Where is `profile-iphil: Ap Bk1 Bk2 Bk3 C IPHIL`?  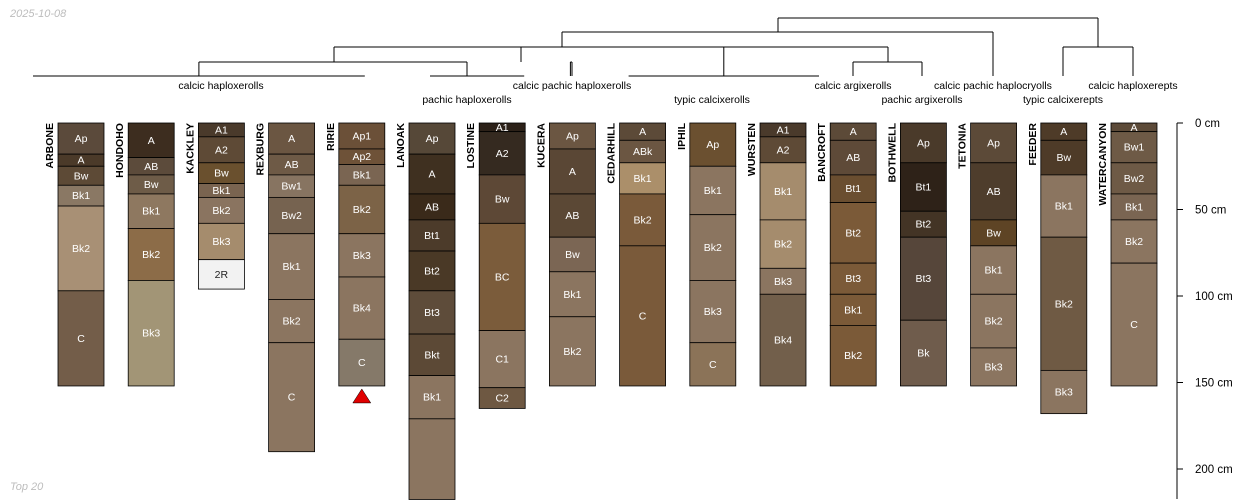
profile-iphil: Ap Bk1 Bk2 Bk3 C IPHIL is located at coordinates (706, 254).